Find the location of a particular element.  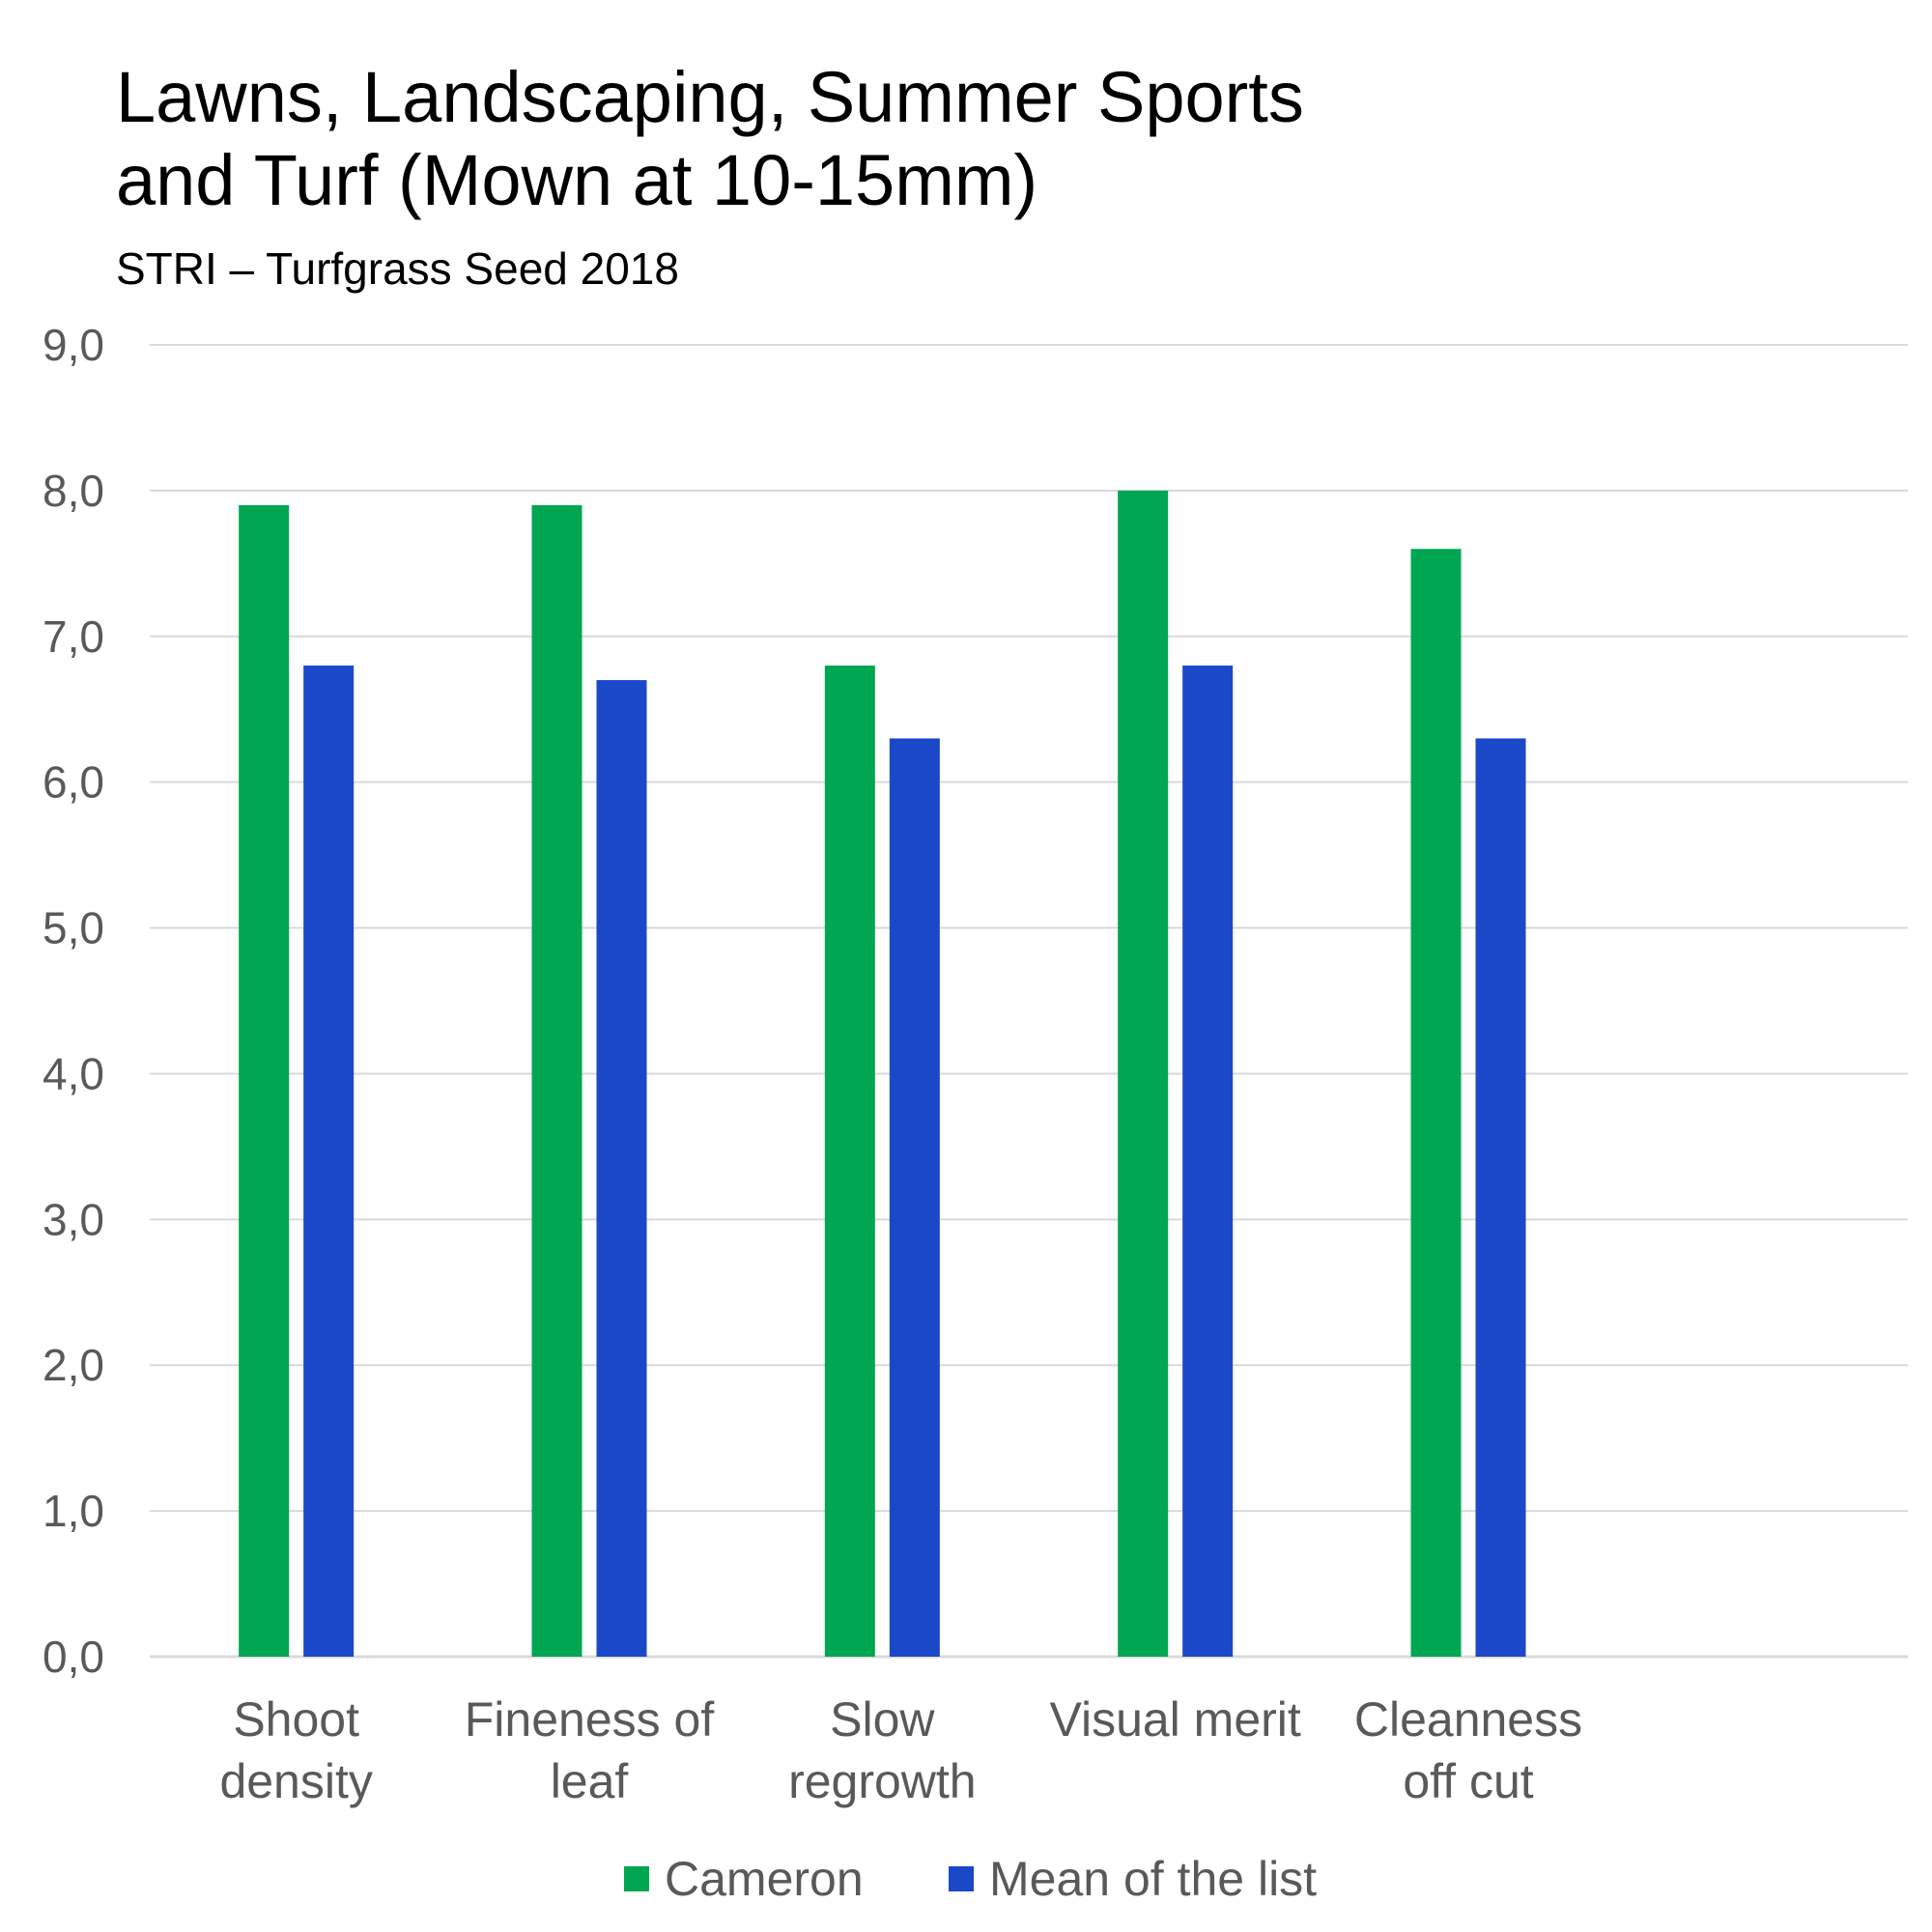

x-category-label: Cleanness is located at coordinates (1468, 1719).